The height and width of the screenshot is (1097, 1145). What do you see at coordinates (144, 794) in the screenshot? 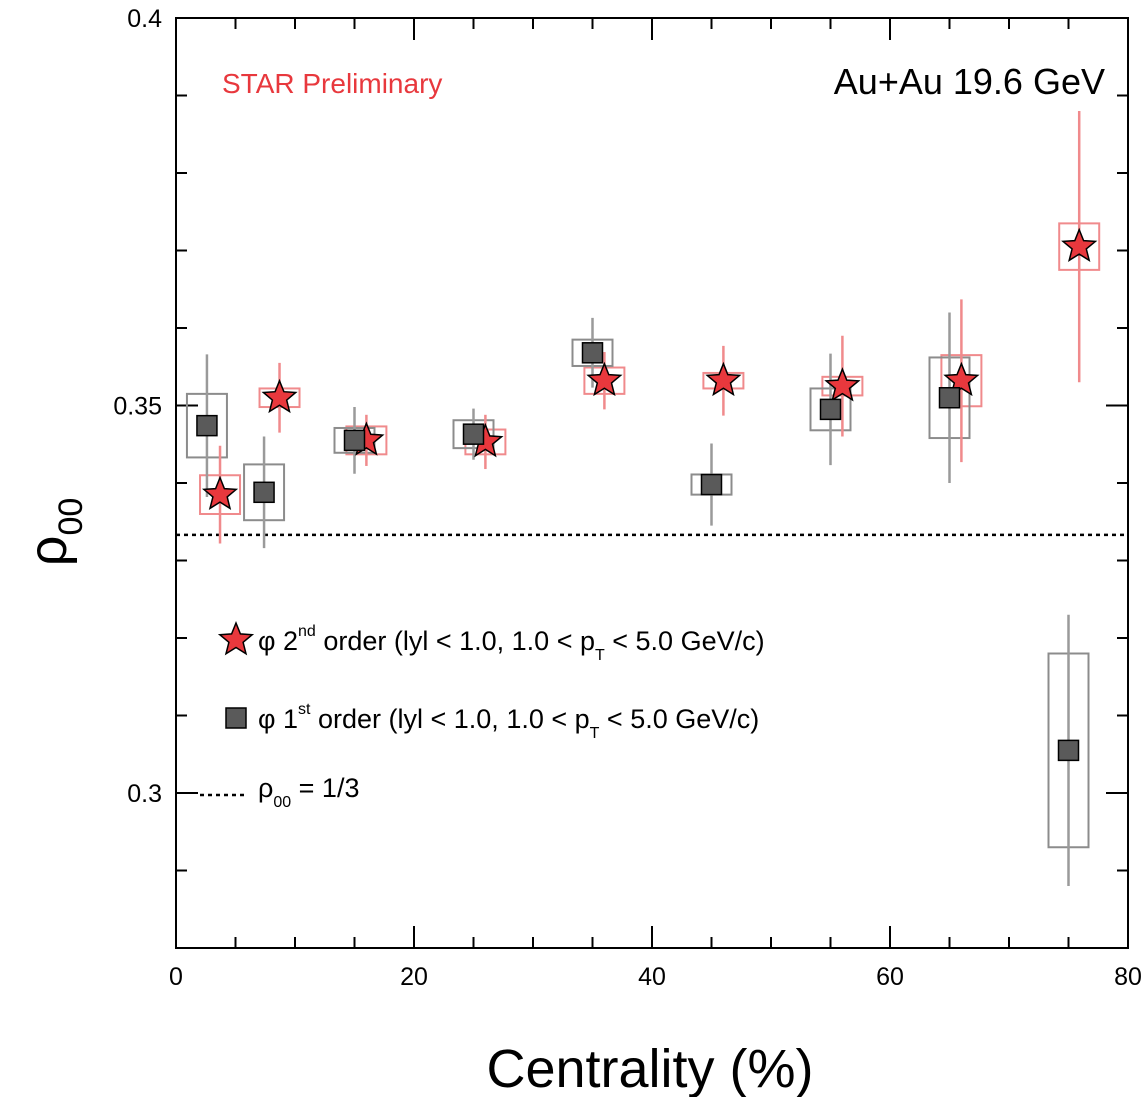
I see `y-tick-label: 0.3` at bounding box center [144, 794].